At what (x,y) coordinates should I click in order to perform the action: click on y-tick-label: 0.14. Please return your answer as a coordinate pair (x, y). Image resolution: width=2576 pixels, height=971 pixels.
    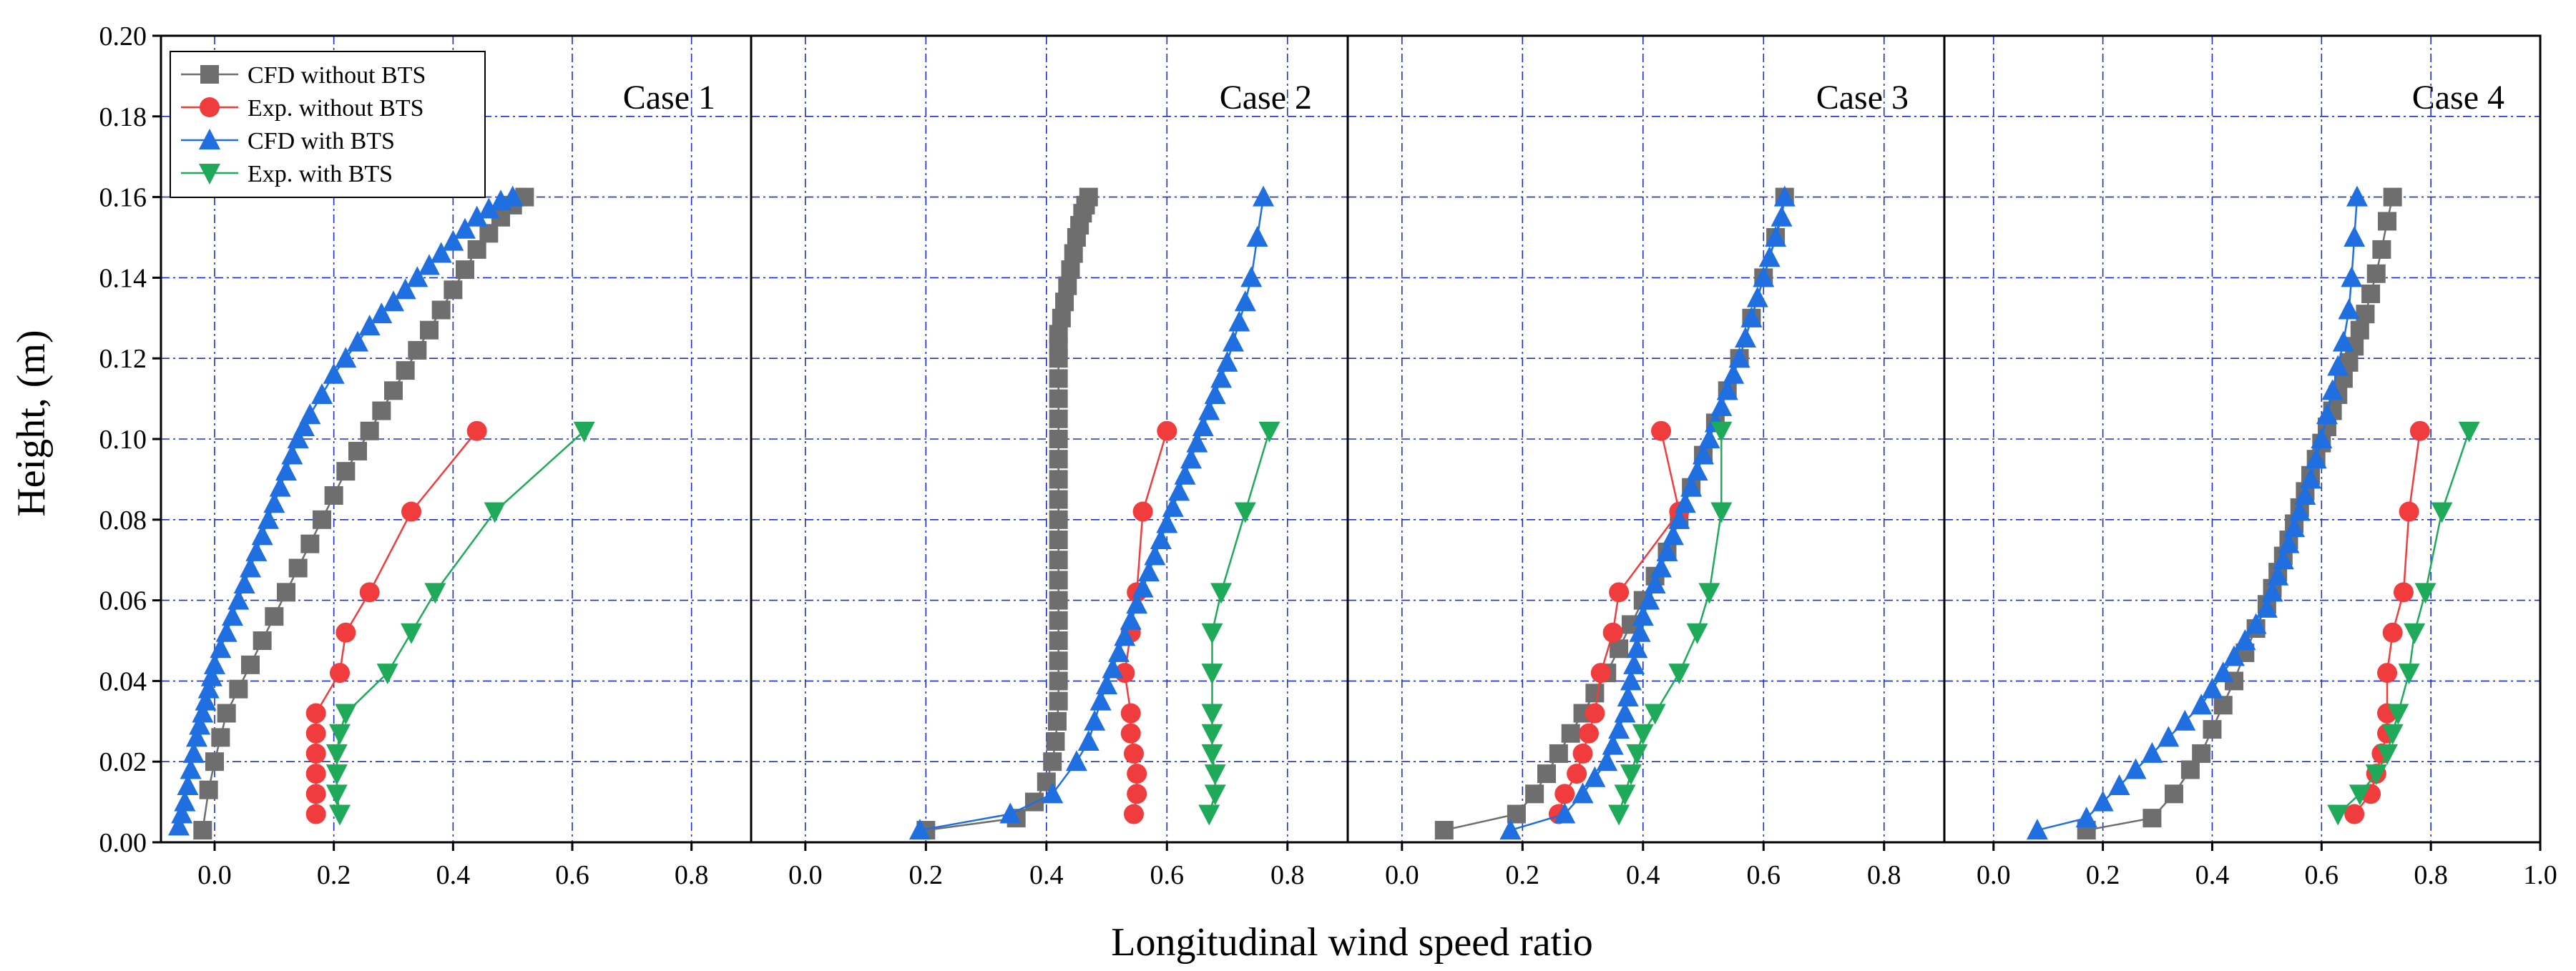
    Looking at the image, I should click on (123, 278).